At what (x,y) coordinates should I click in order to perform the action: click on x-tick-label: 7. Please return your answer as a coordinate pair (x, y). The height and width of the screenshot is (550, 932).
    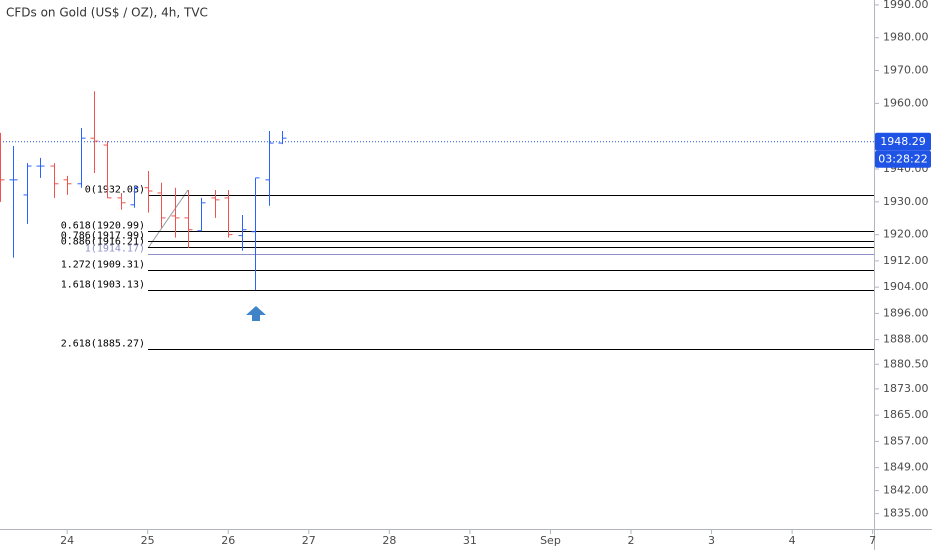
    Looking at the image, I should click on (872, 540).